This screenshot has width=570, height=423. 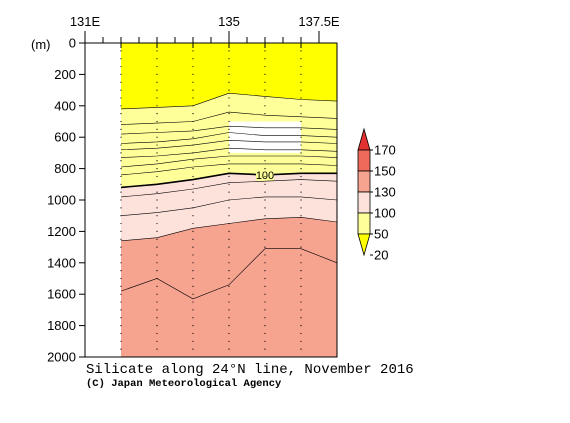 What do you see at coordinates (205, 31) in the screenshot?
I see `x-axis: 131E 135 137.5E` at bounding box center [205, 31].